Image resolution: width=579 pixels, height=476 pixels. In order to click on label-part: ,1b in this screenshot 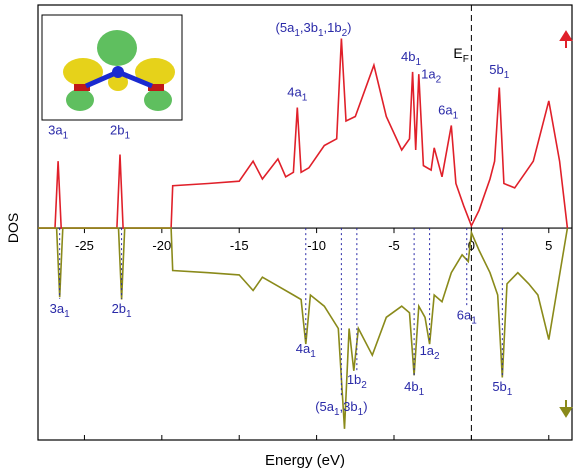, I will do `click(333, 27)`.